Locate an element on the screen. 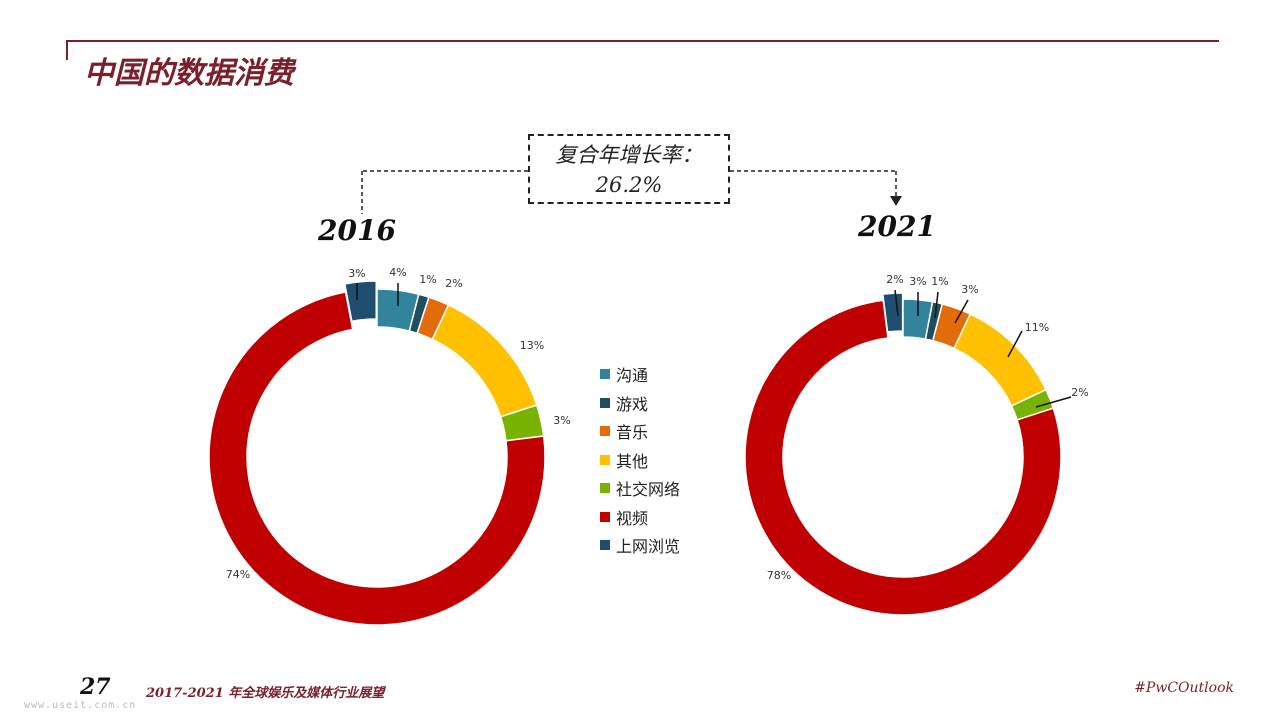 This screenshot has height=720, width=1280. chart-title-2021: 2021 is located at coordinates (897, 226).